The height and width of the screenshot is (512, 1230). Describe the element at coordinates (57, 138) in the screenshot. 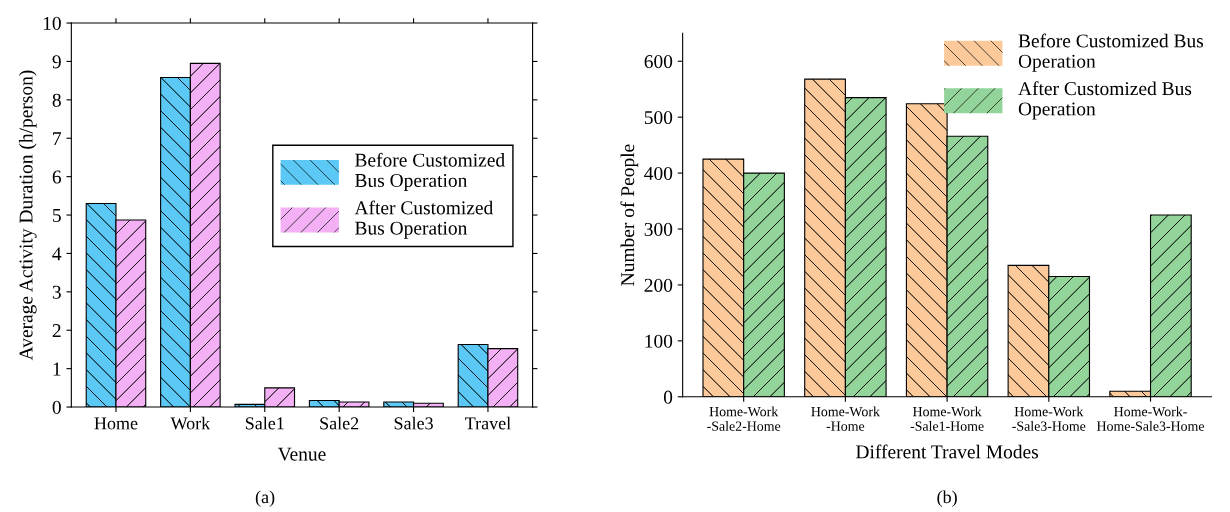

I see `y-tick-label: 7` at that location.